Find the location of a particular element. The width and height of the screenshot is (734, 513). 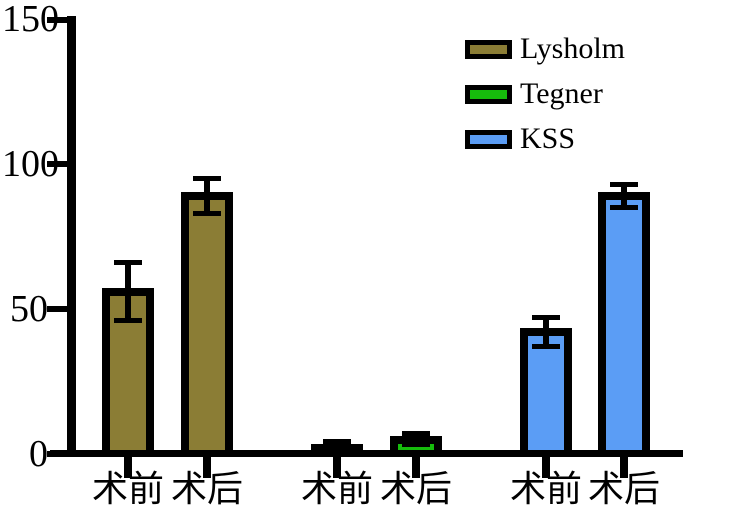

legend-item-tegner: Tegner is located at coordinates (545, 94).